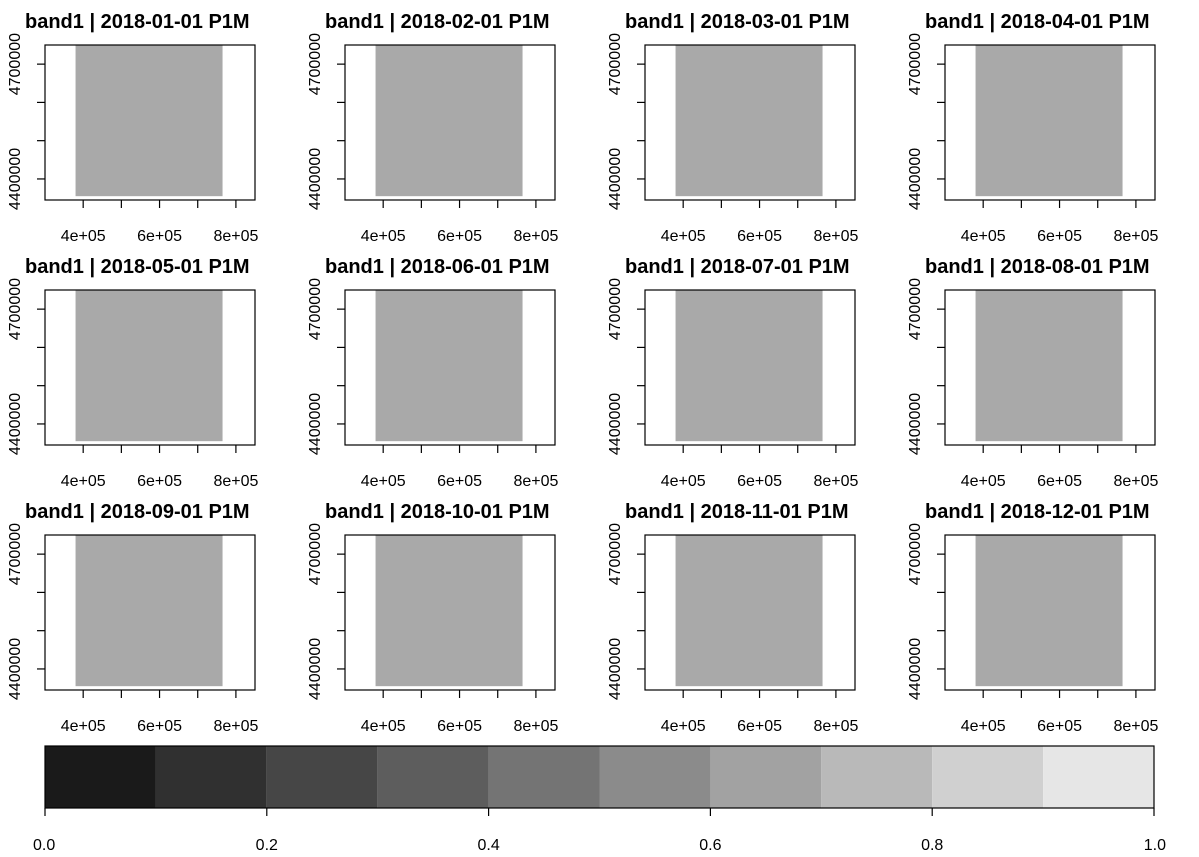 This screenshot has width=1199, height=857. Describe the element at coordinates (1037, 22) in the screenshot. I see `panel-title: band1 | 2018-04-01 P1M` at that location.